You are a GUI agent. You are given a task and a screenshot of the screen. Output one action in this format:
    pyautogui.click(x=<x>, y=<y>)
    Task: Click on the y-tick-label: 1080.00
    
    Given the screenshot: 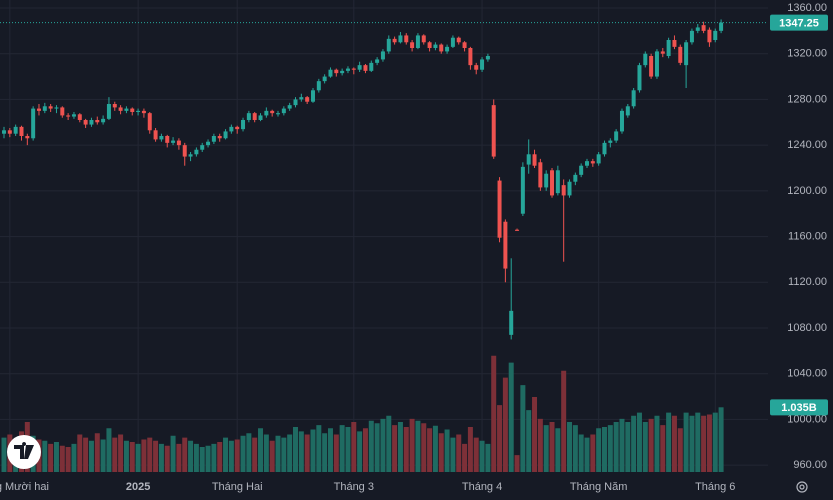 What is the action you would take?
    pyautogui.click(x=807, y=328)
    